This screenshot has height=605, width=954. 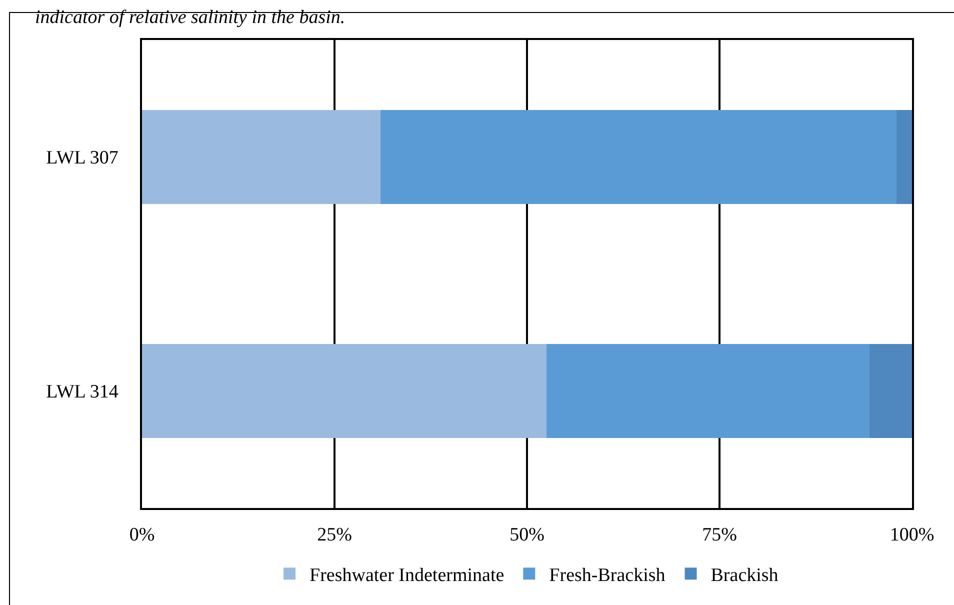 What do you see at coordinates (912, 535) in the screenshot?
I see `x-tick-label: 100%` at bounding box center [912, 535].